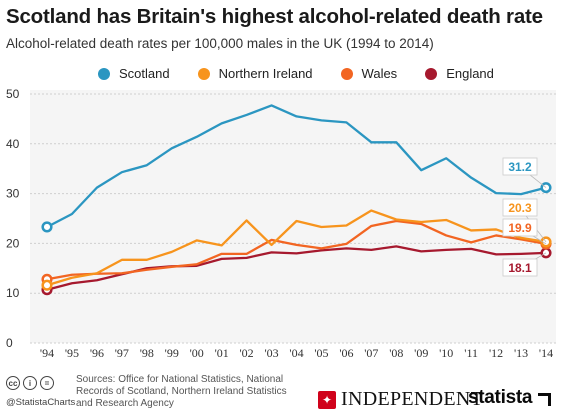  What do you see at coordinates (104, 73) in the screenshot?
I see `legend-swatch-scotland` at bounding box center [104, 73].